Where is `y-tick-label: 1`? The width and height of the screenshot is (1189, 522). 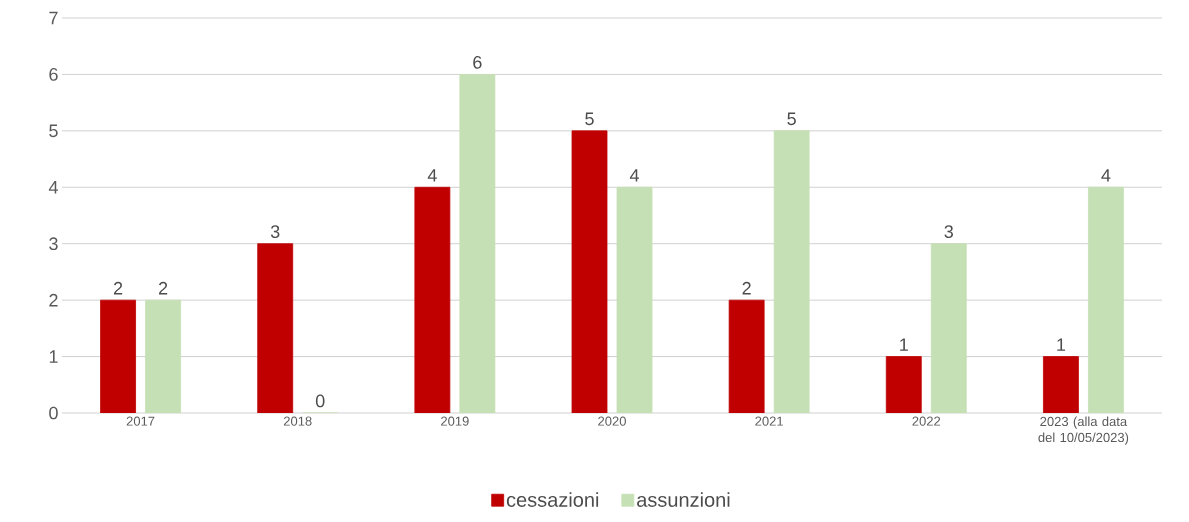 y-tick-label: 1 is located at coordinates (53, 356).